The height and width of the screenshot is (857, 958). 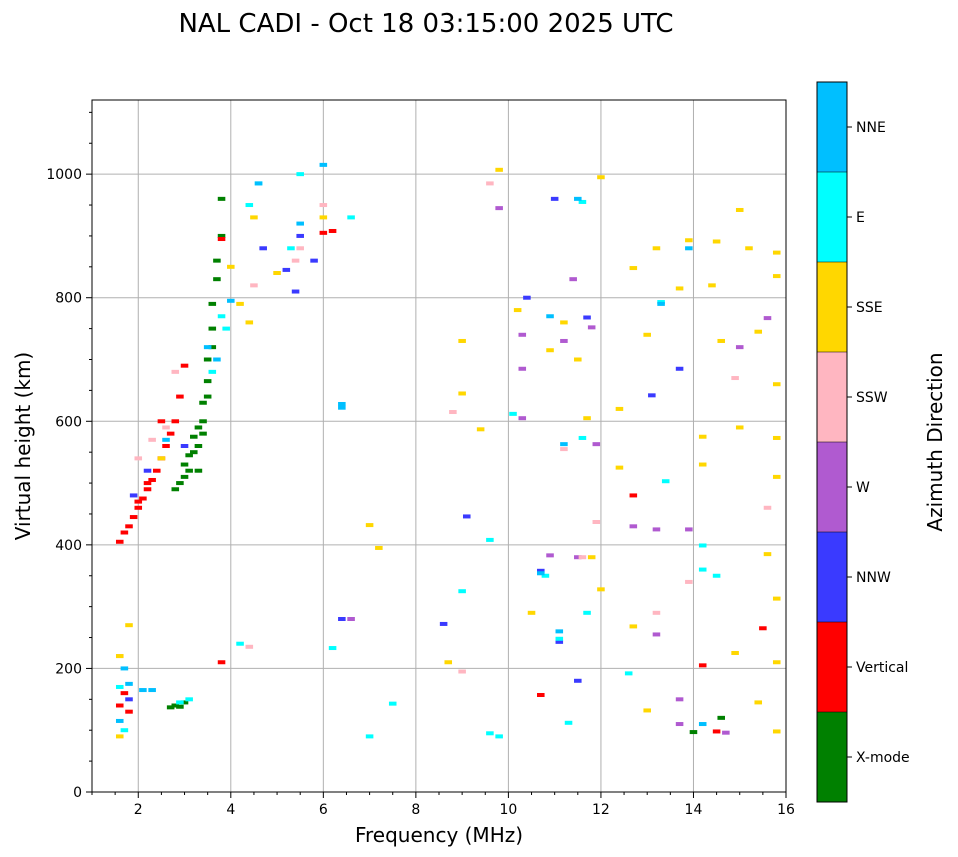 What do you see at coordinates (601, 810) in the screenshot?
I see `x-tick-label: 12` at bounding box center [601, 810].